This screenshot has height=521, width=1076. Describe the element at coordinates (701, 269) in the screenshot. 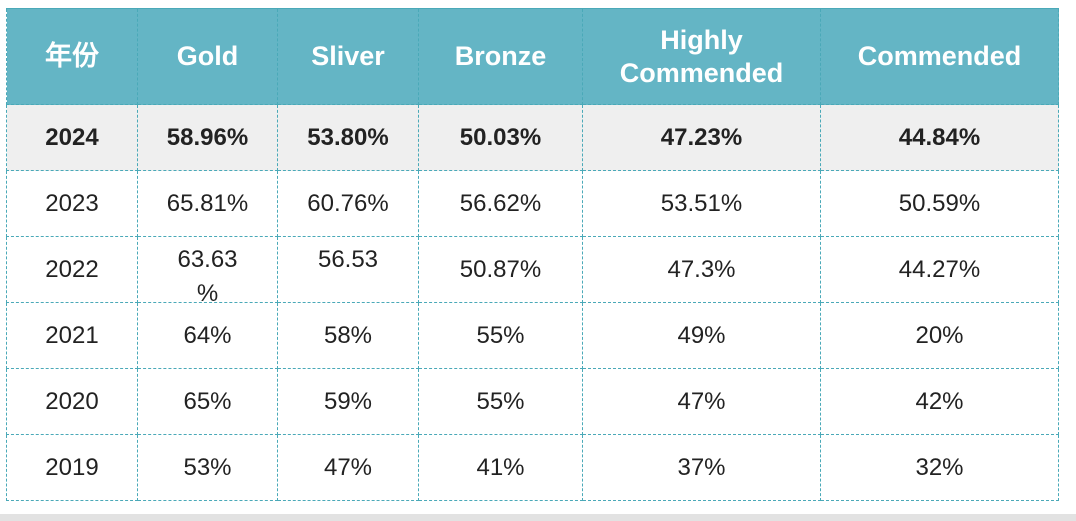

I see `cell-highly-commended: 47.3%` at that location.